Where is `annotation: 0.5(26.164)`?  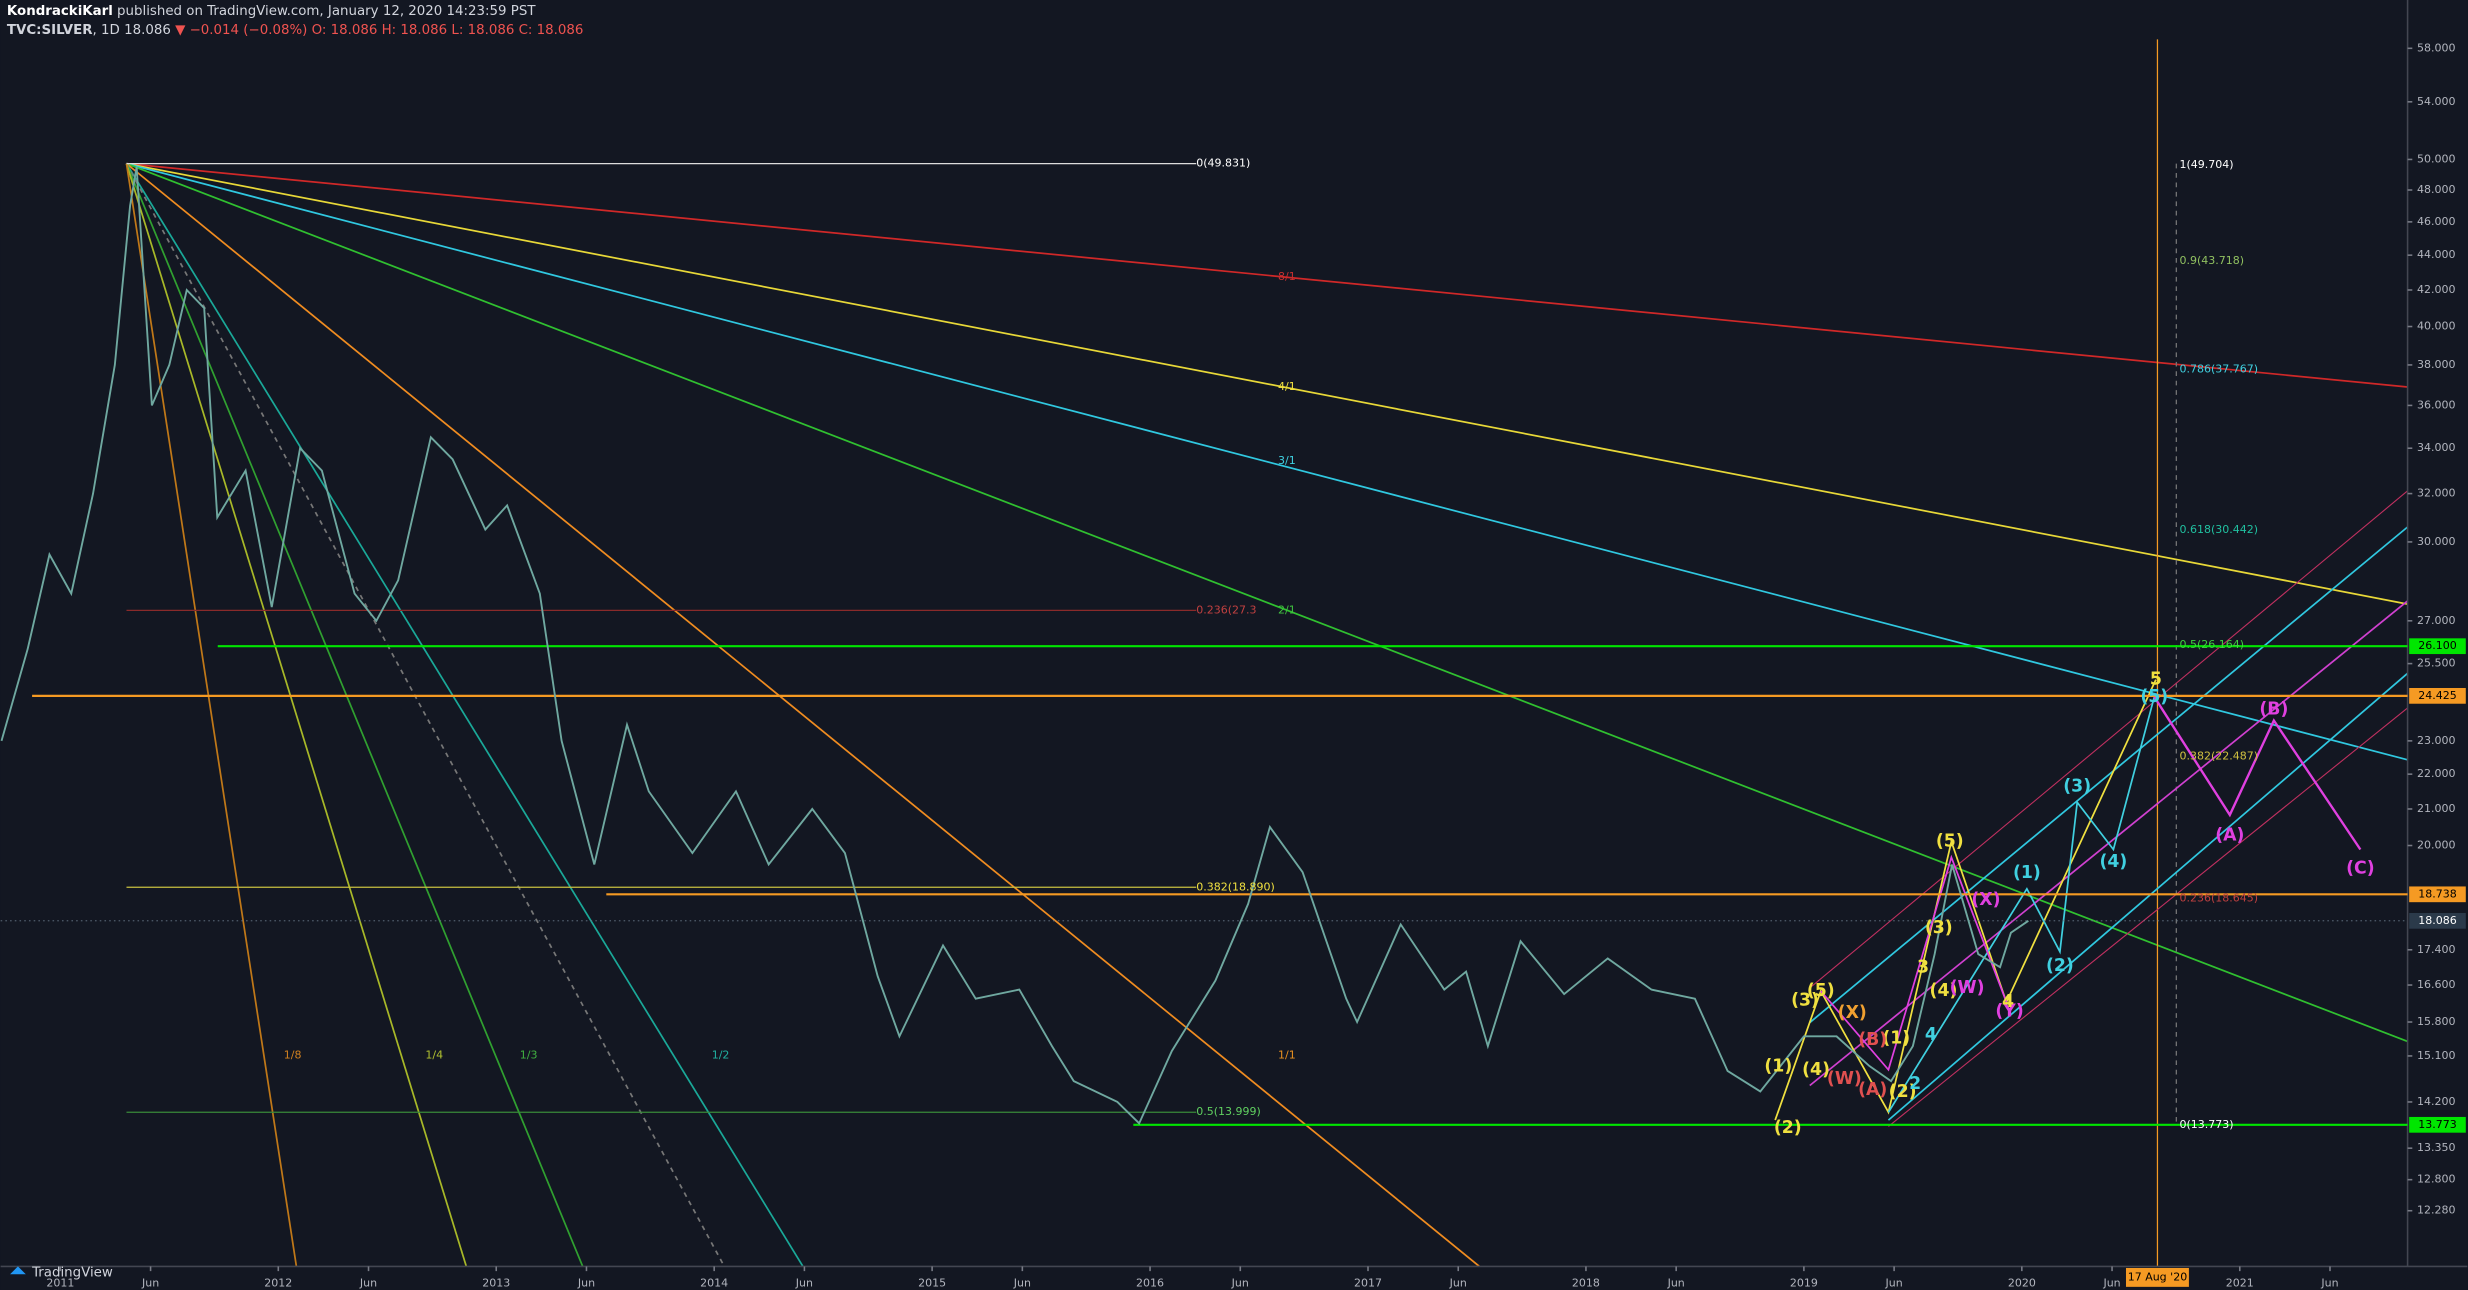
annotation: 0.5(26.164) is located at coordinates (2211, 644).